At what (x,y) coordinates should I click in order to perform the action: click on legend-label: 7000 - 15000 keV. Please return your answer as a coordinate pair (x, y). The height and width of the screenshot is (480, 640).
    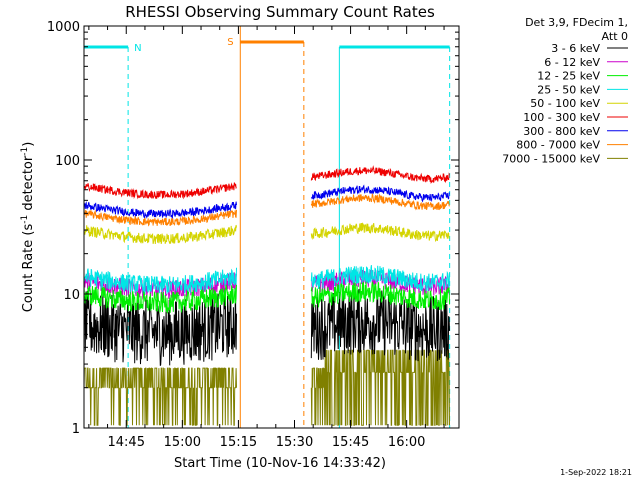
    Looking at the image, I should click on (551, 158).